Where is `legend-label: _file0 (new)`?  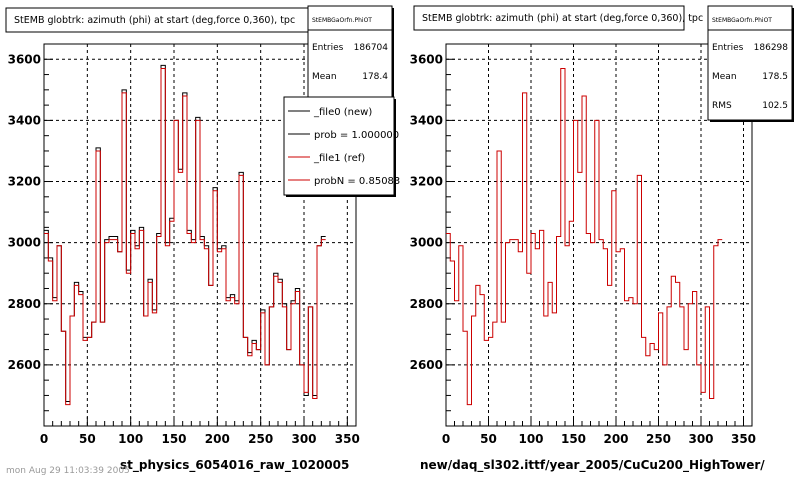
legend-label: _file0 (new) is located at coordinates (342, 112).